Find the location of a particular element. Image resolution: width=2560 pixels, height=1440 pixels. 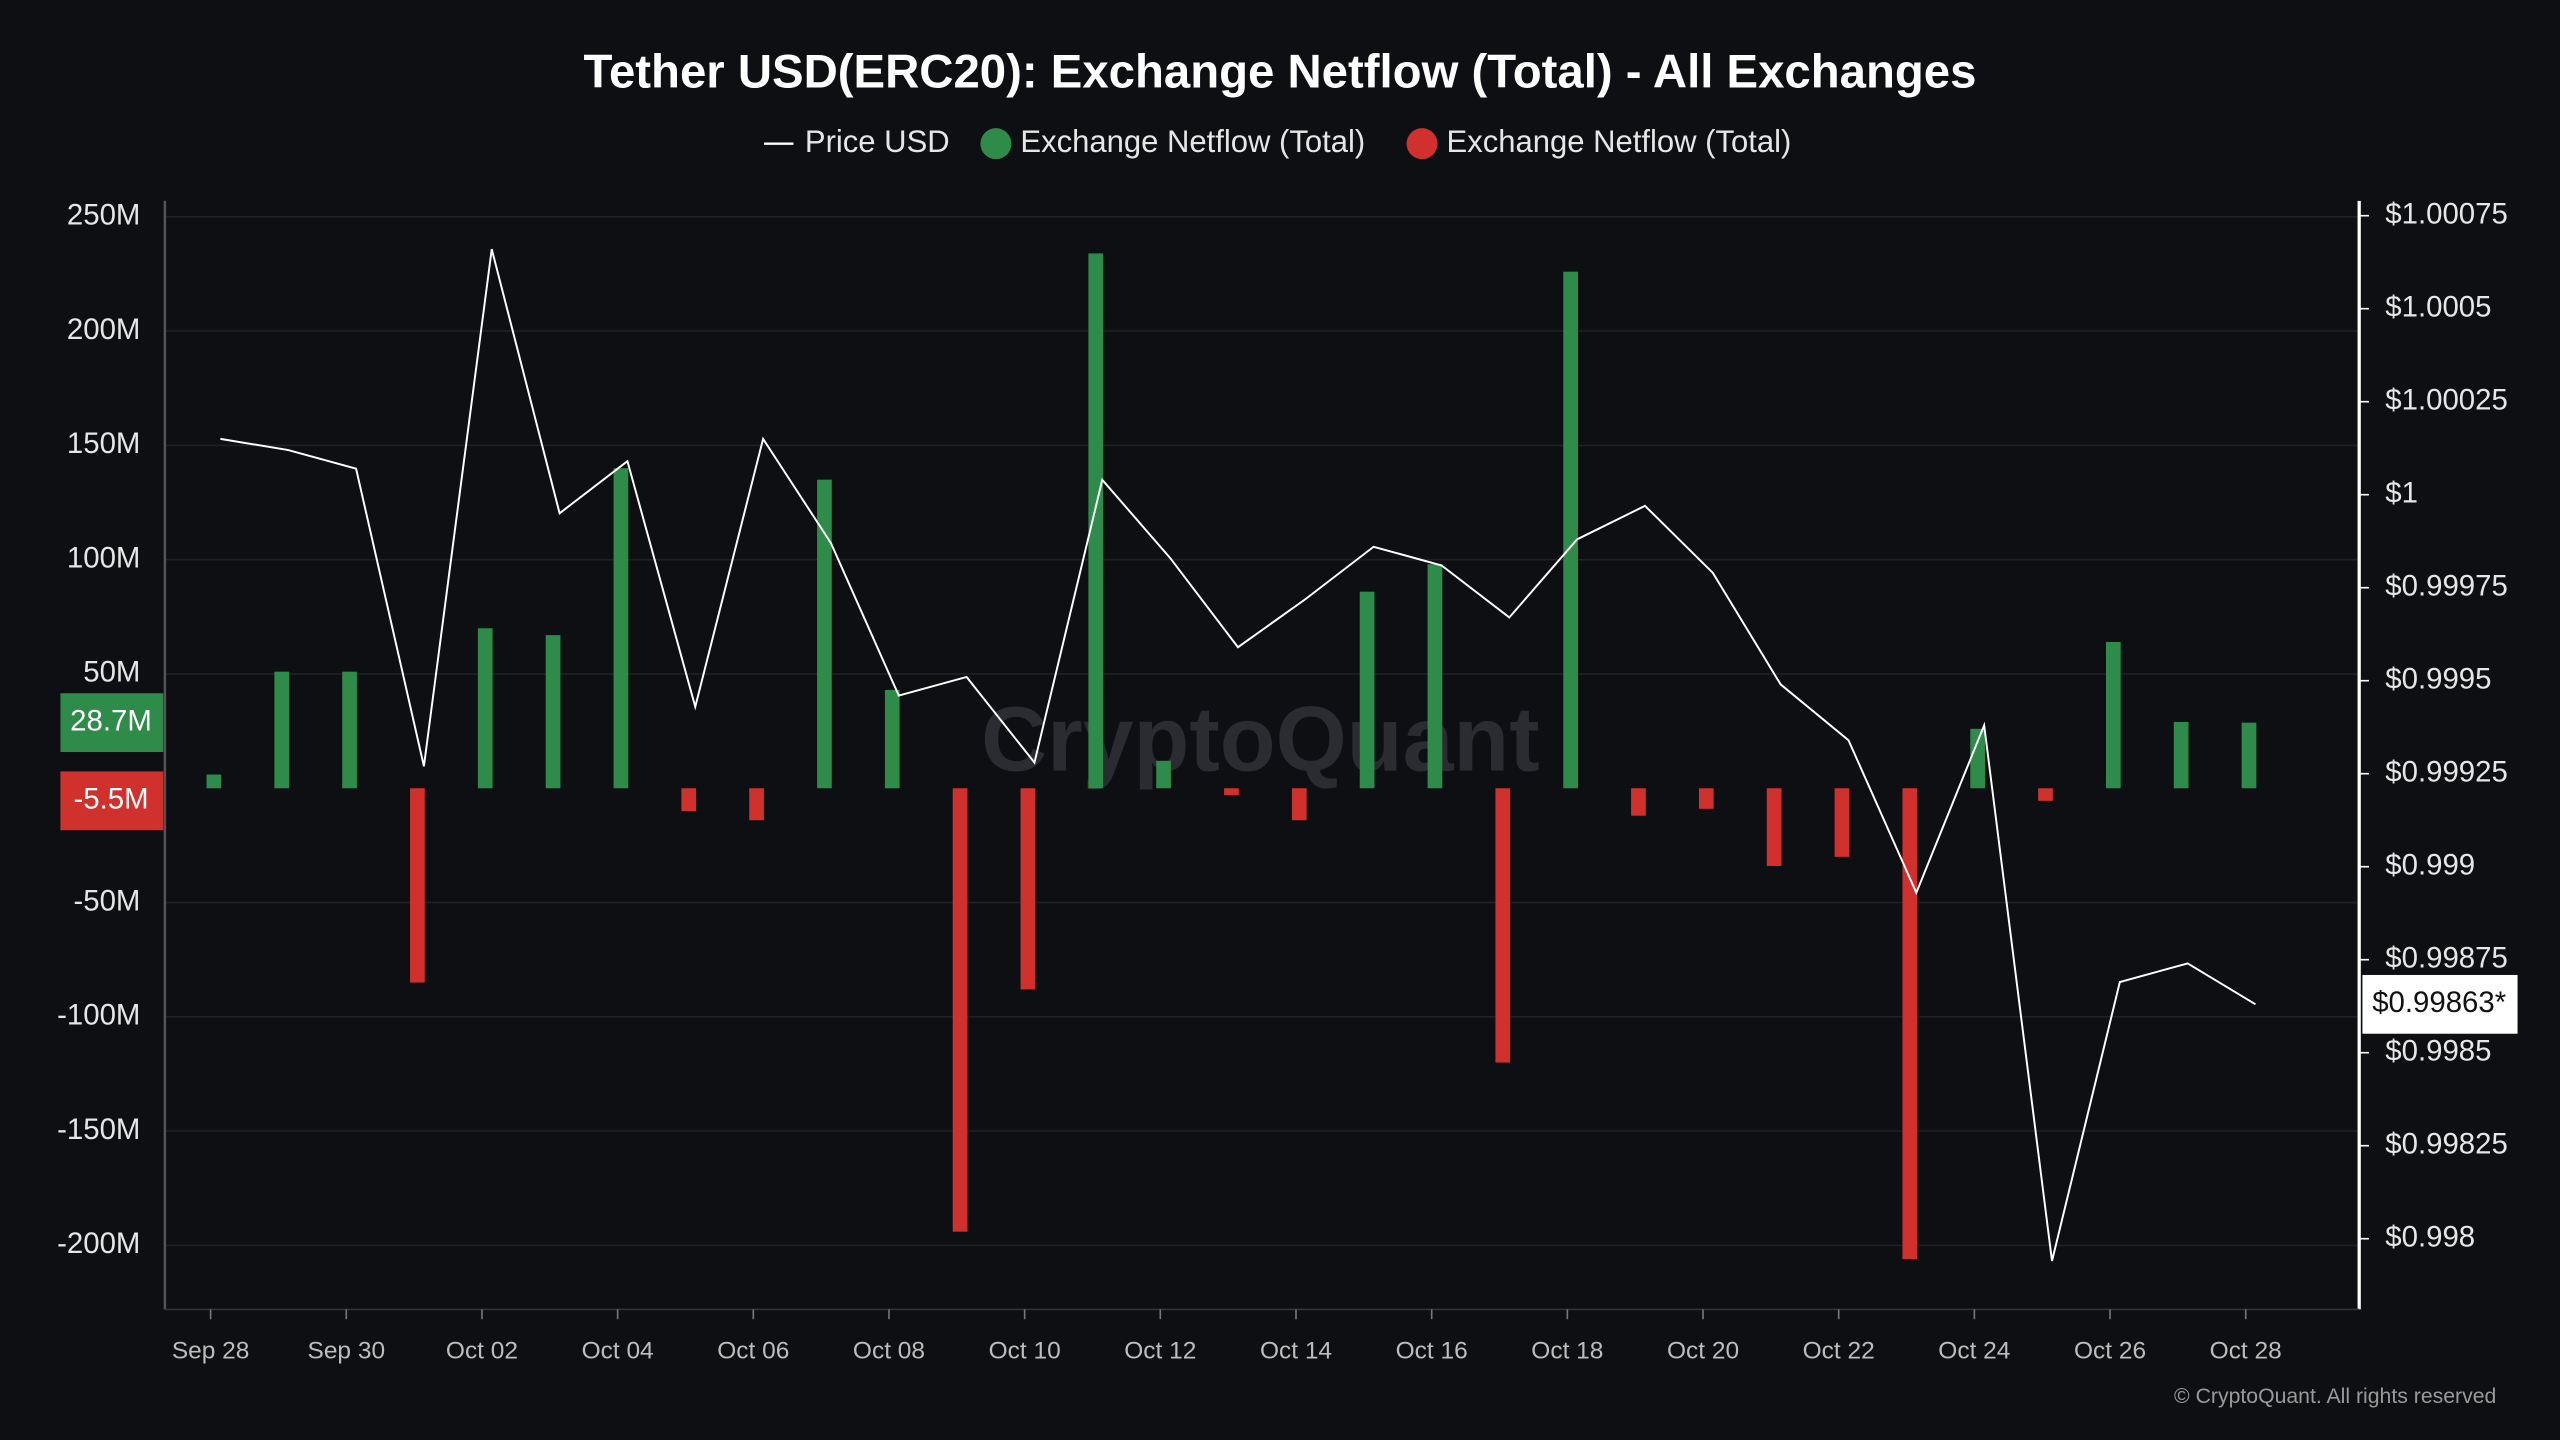

x-tick-label: Oct 20 is located at coordinates (1703, 1350).